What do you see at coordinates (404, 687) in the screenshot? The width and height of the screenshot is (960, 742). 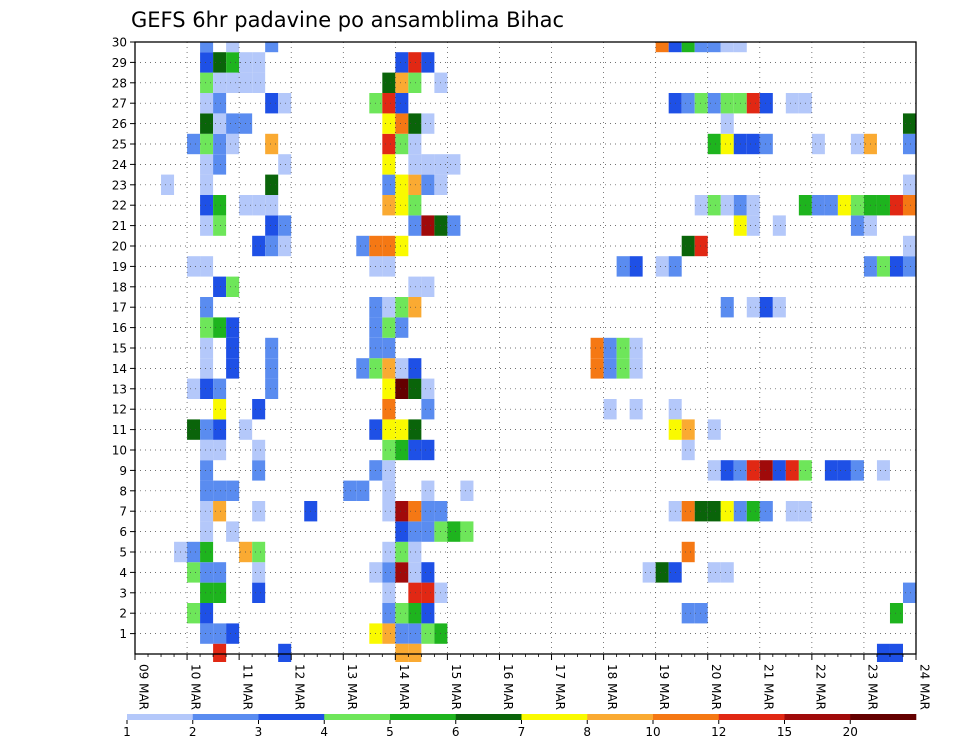 I see `x-tick-label: 14 MAR` at bounding box center [404, 687].